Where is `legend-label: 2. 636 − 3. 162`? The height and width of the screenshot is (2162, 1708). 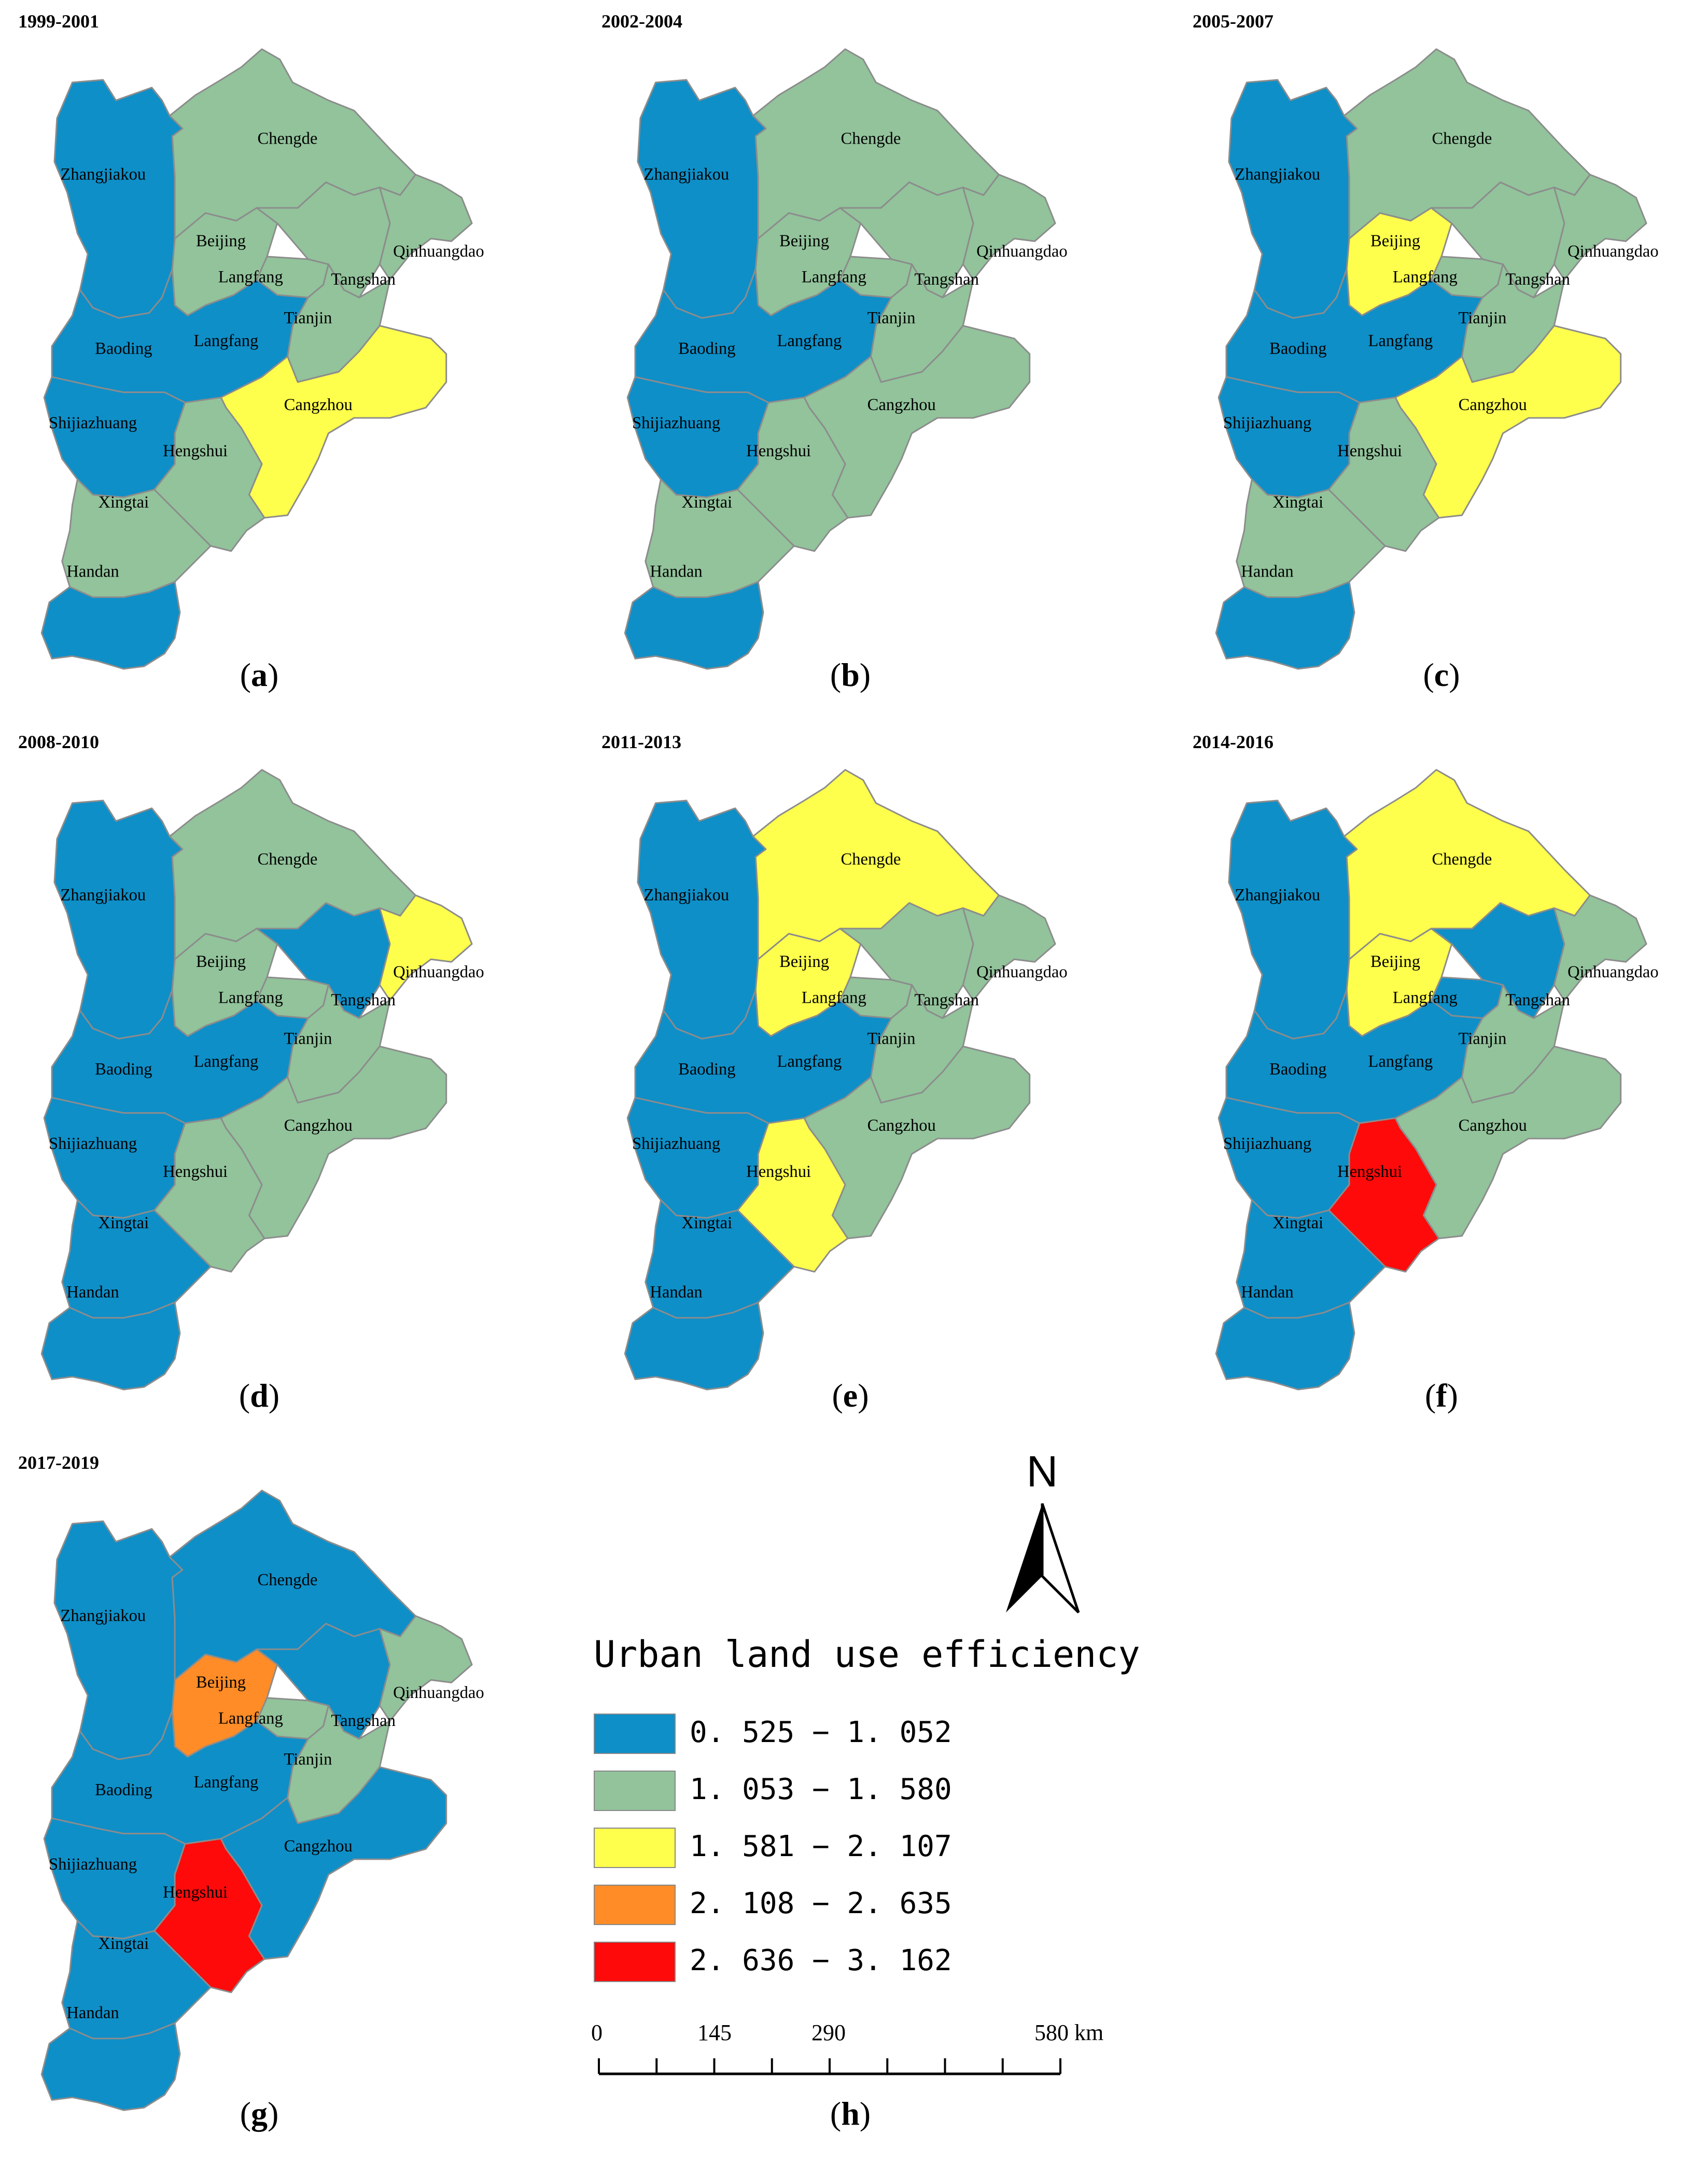 legend-label: 2. 636 − 3. 162 is located at coordinates (821, 1961).